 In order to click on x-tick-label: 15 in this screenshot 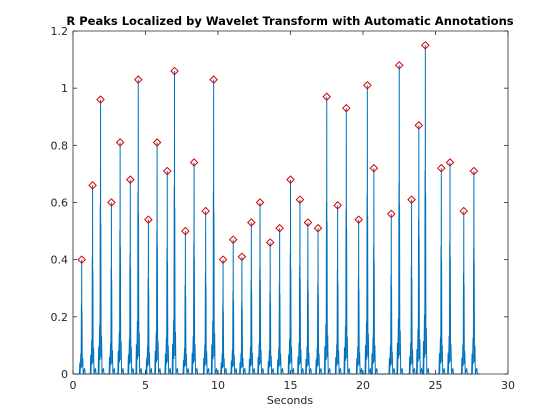, I will do `click(291, 385)`.